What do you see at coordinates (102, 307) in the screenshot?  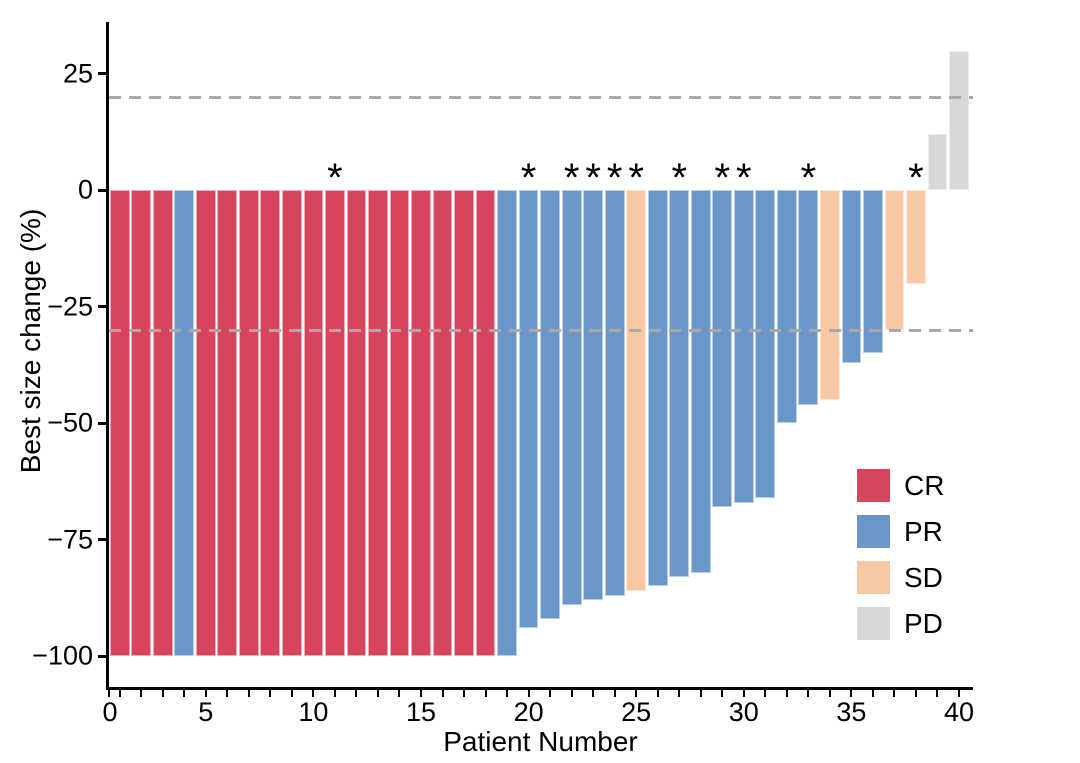 I see `y-tick--25` at bounding box center [102, 307].